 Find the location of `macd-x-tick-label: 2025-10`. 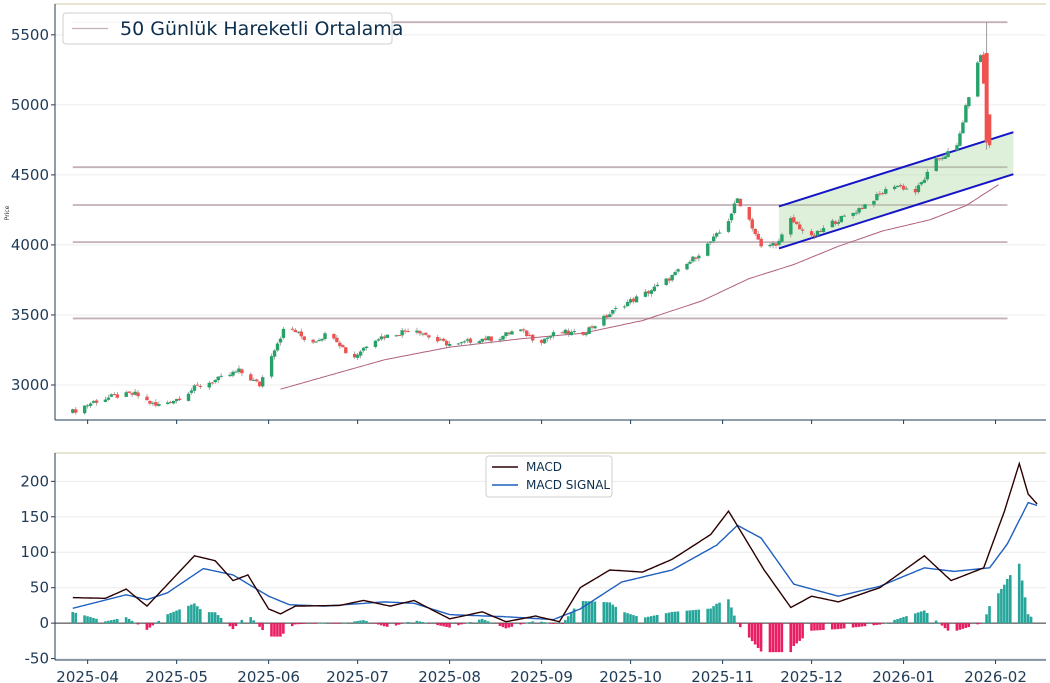

macd-x-tick-label: 2025-10 is located at coordinates (630, 675).